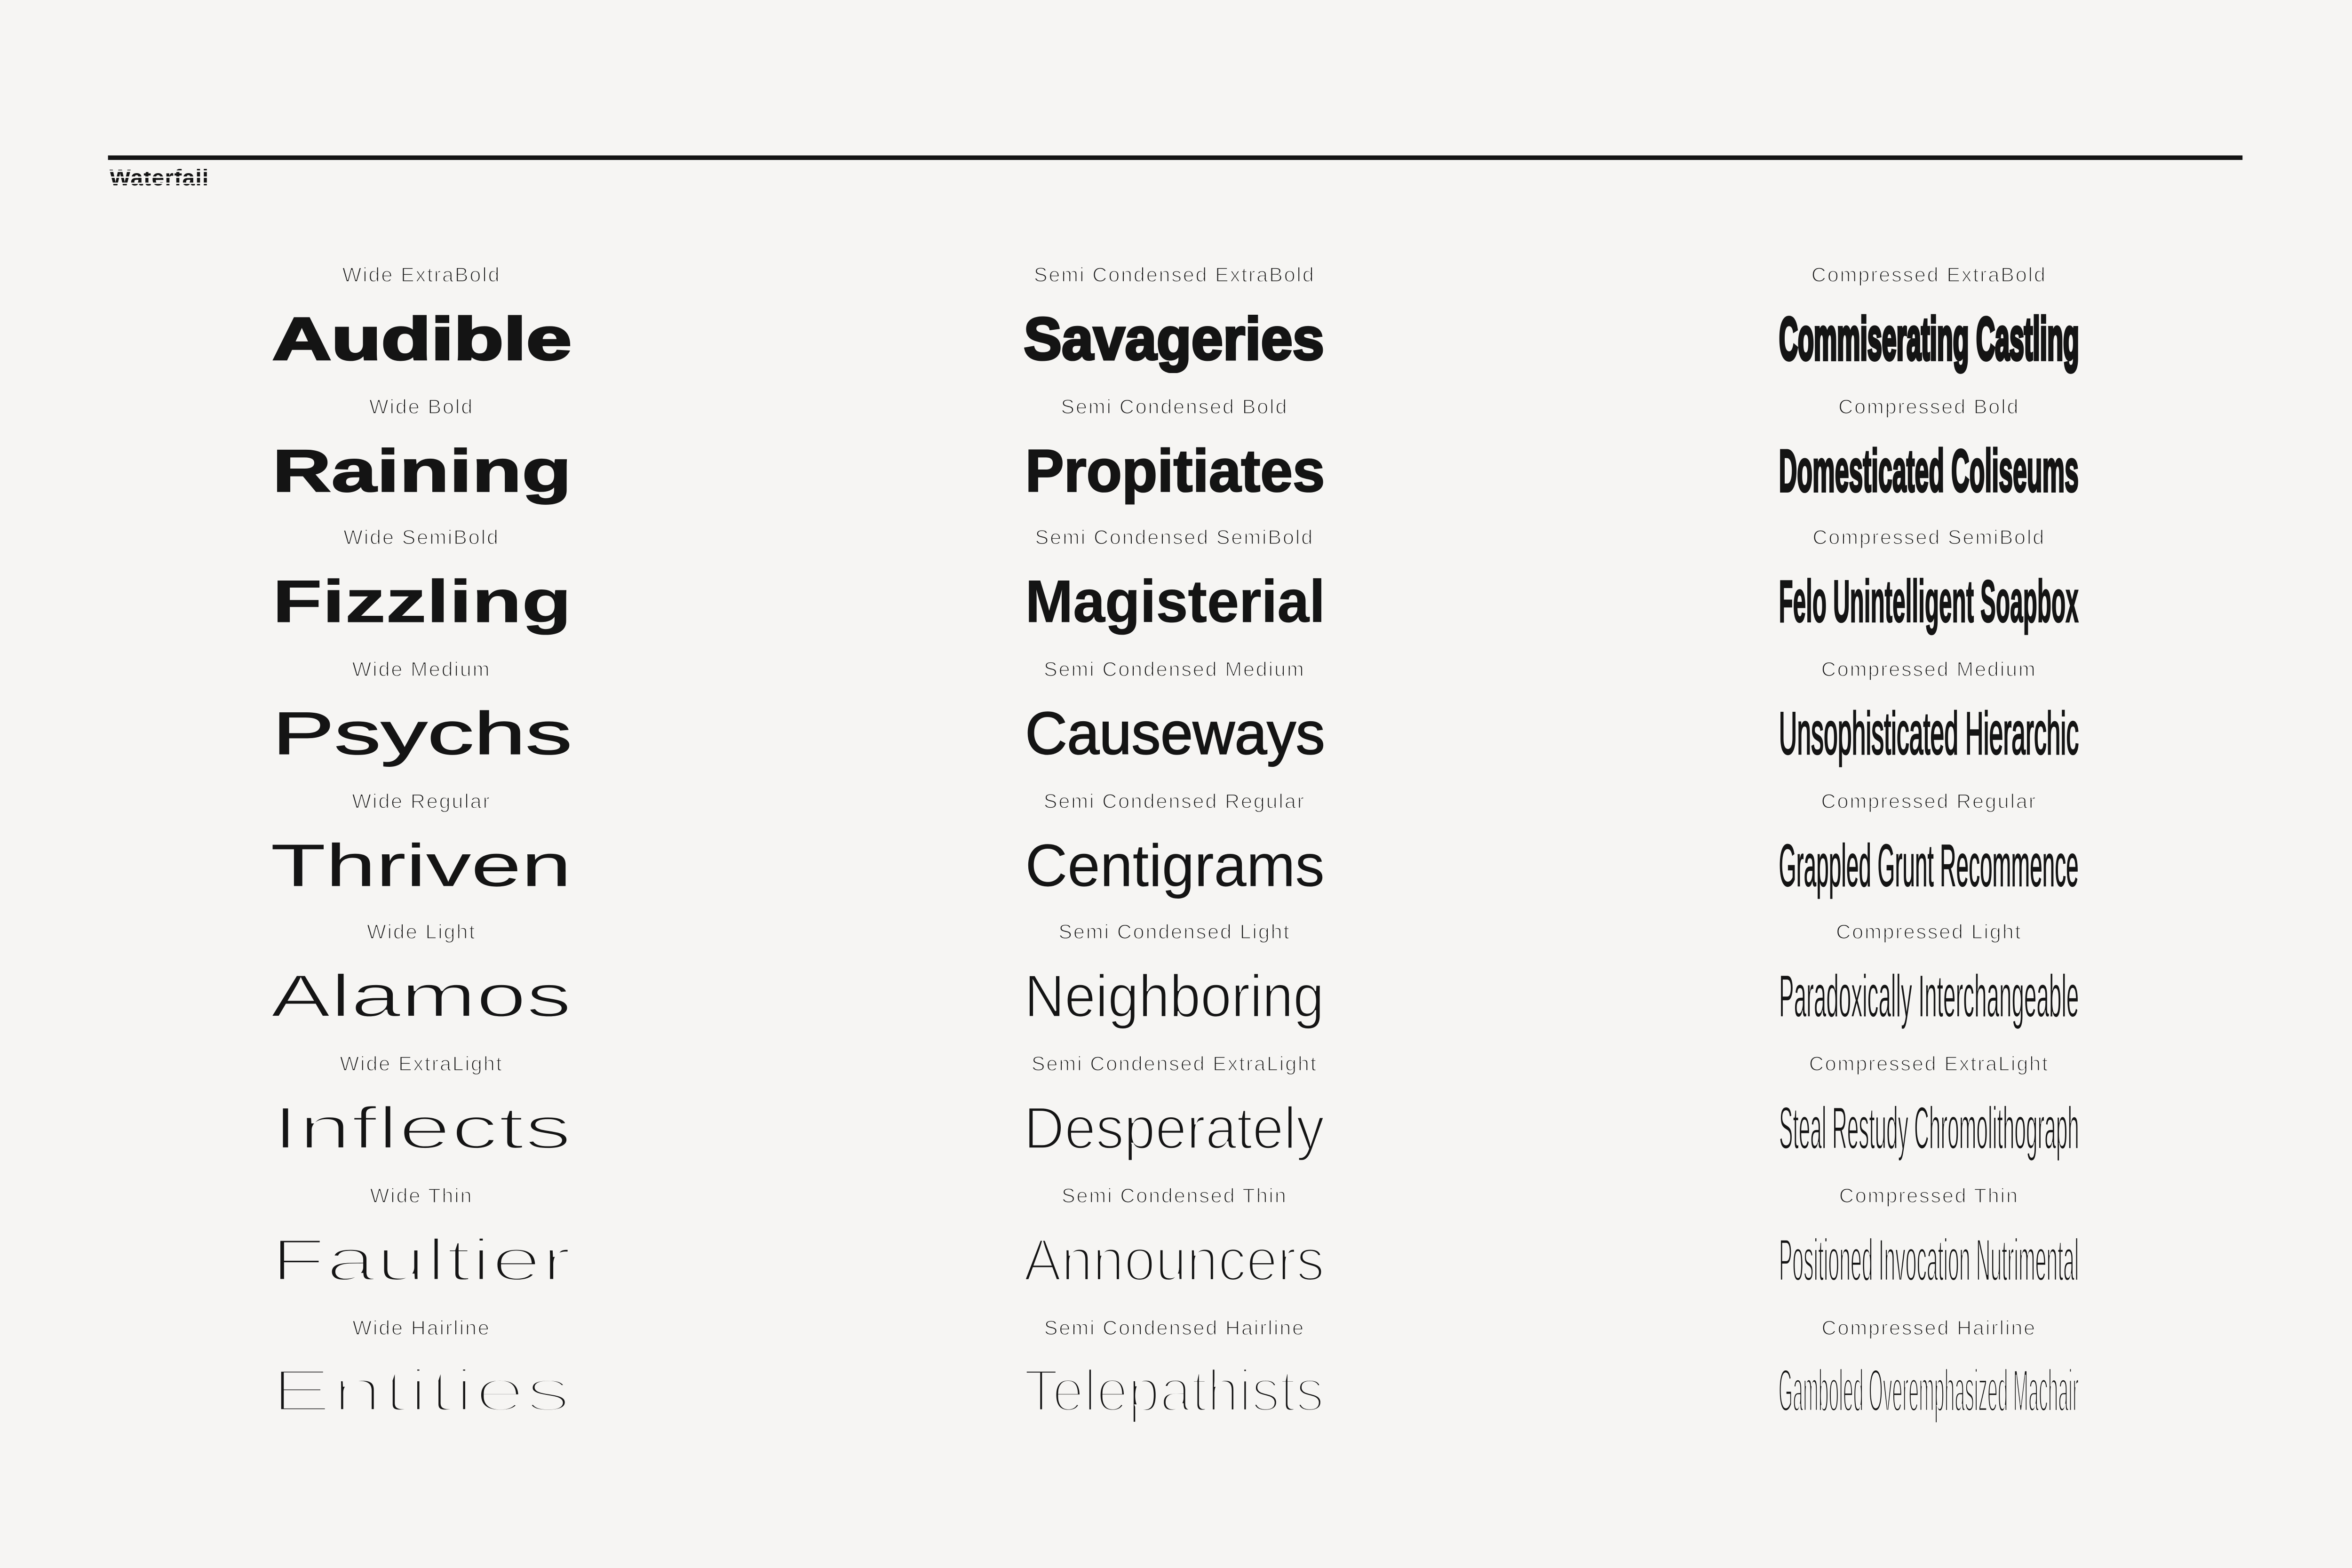  What do you see at coordinates (1174, 339) in the screenshot?
I see `specimen-word: Savageries` at bounding box center [1174, 339].